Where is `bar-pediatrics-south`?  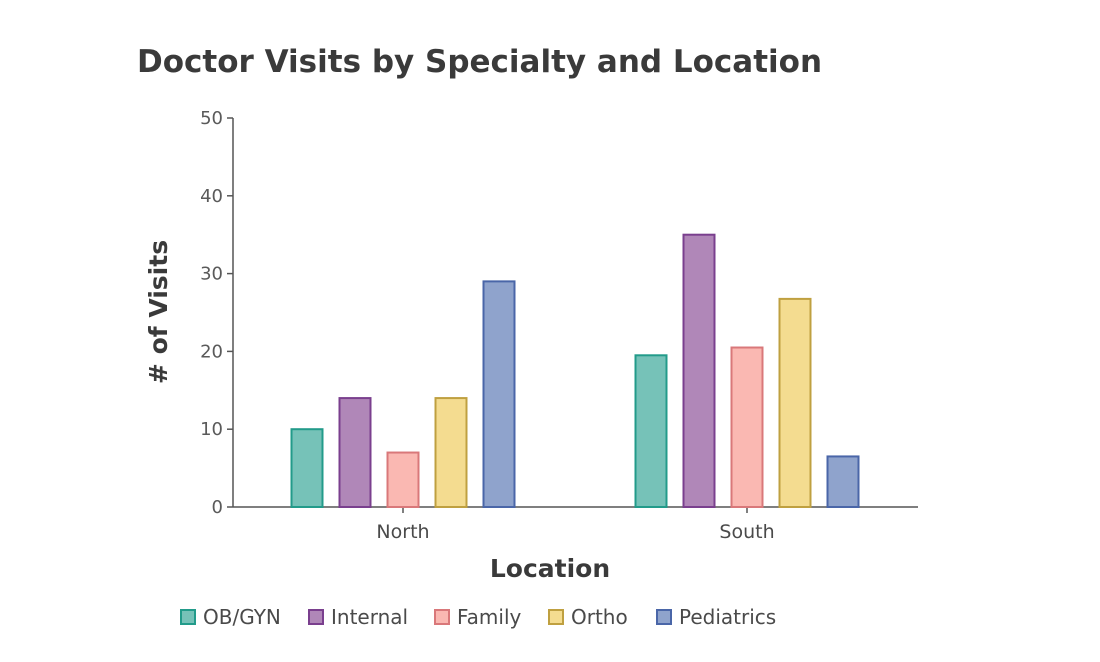
bar-pediatrics-south is located at coordinates (843, 481).